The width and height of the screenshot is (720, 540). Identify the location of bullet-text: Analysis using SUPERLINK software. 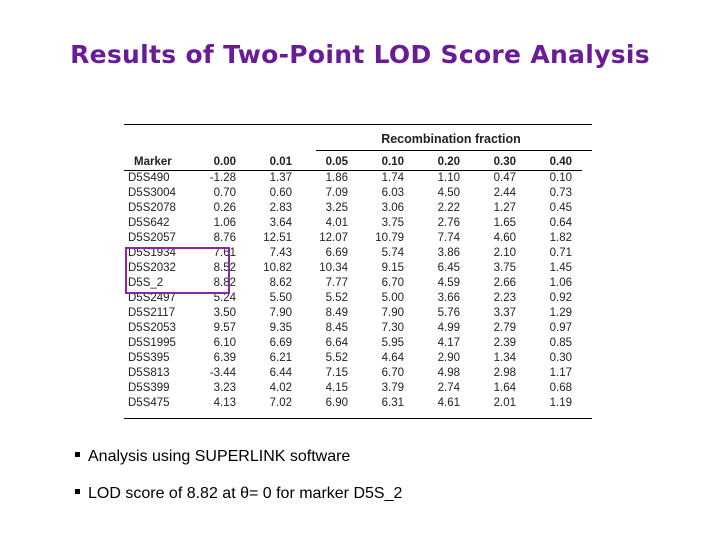
(219, 456).